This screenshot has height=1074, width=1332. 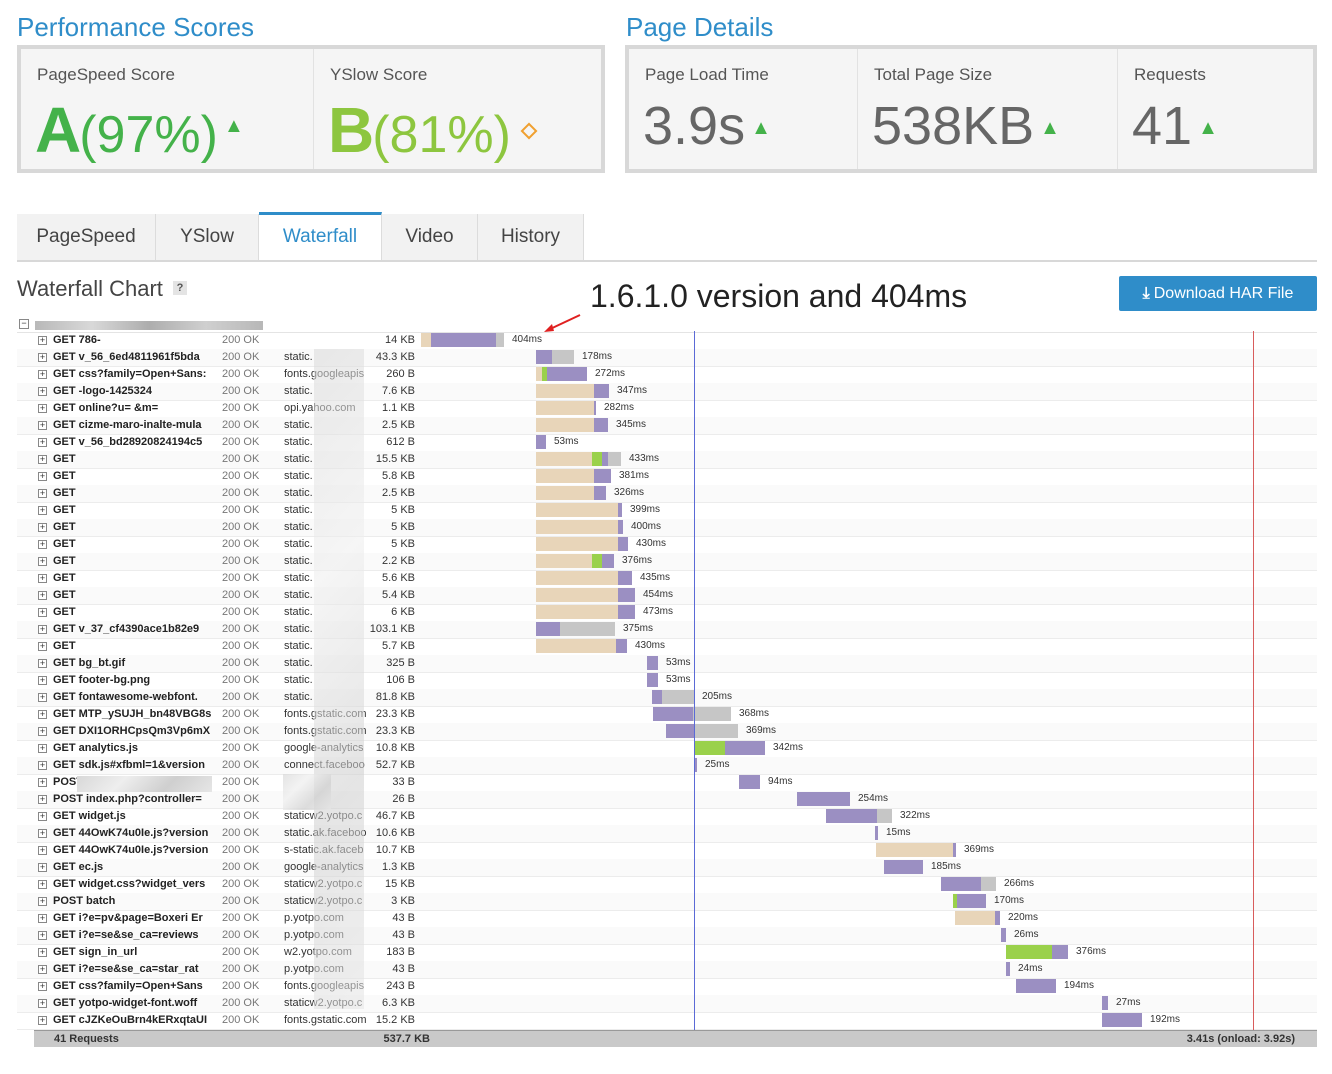 What do you see at coordinates (131, 833) in the screenshot?
I see `request-url: GET 44OwK74u0Ie.js?version` at bounding box center [131, 833].